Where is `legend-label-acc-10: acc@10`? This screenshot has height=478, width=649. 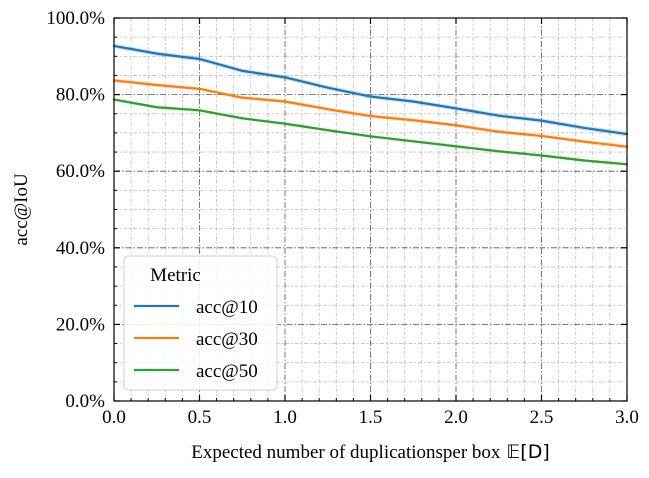
legend-label-acc-10: acc@10 is located at coordinates (227, 307).